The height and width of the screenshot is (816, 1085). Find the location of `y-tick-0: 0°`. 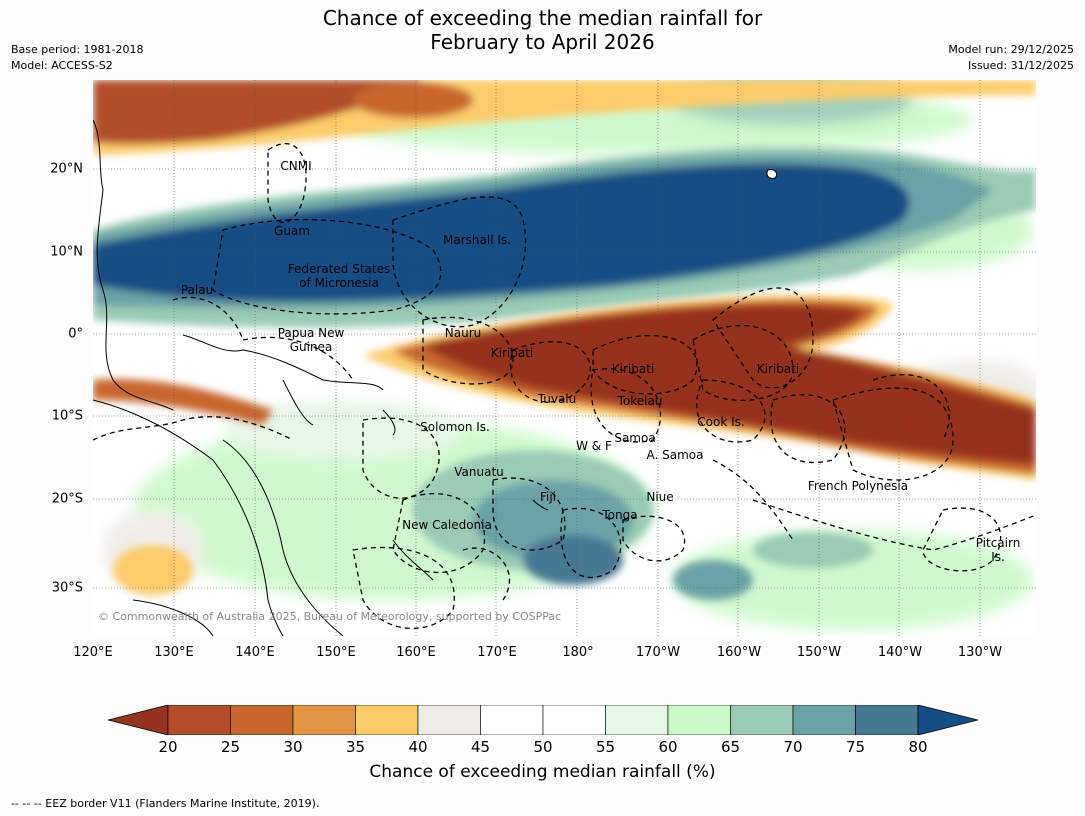

y-tick-0: 0° is located at coordinates (75, 334).